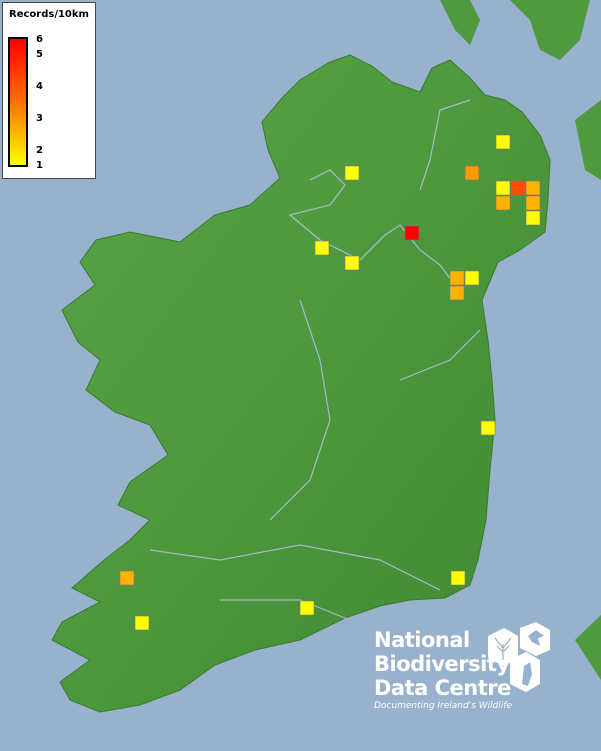  I want to click on logo-tagline: Documenting Ireland's Wildlife, so click(443, 706).